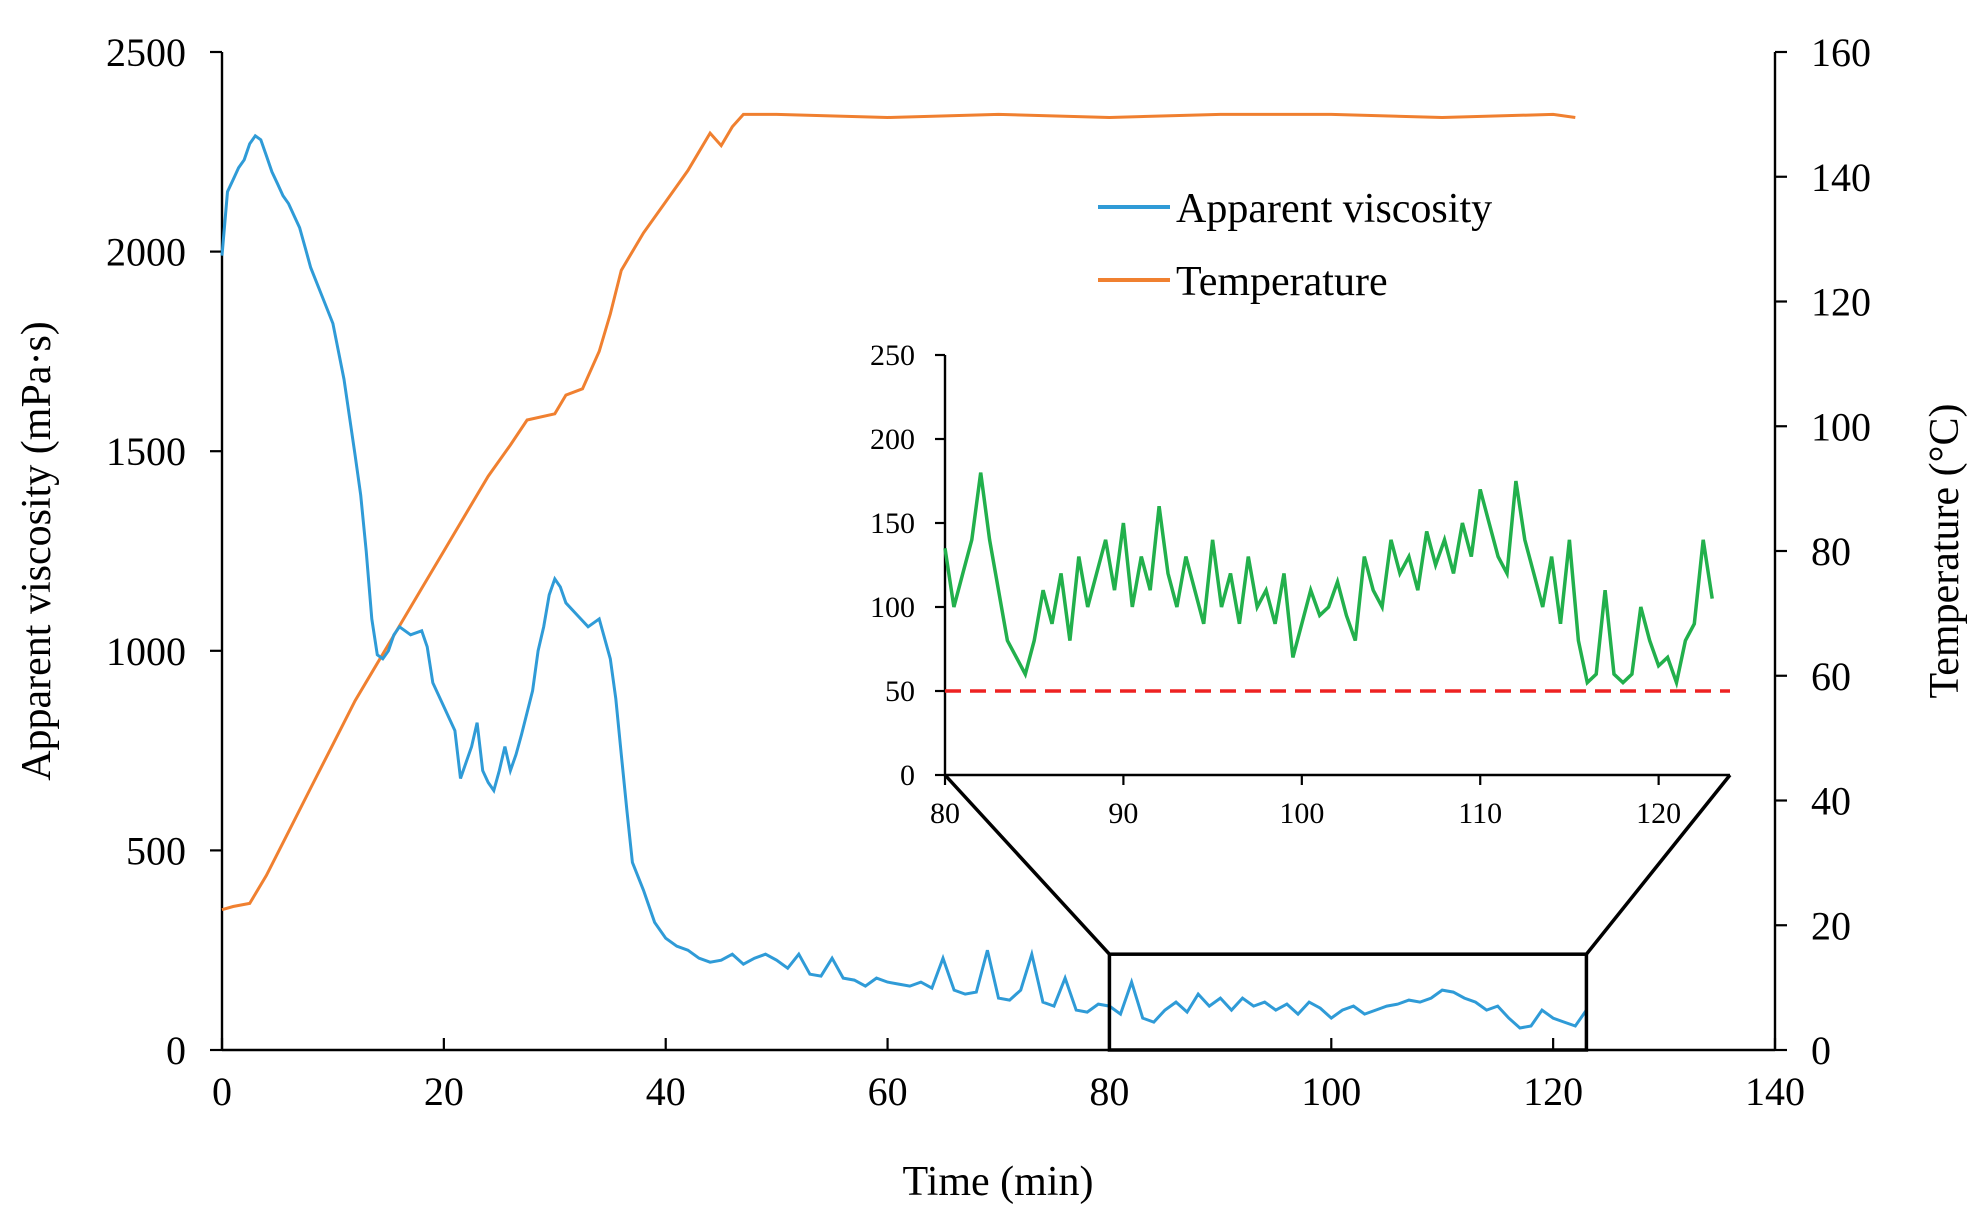  Describe the element at coordinates (1480, 813) in the screenshot. I see `inset-x-tick-label: 110` at that location.